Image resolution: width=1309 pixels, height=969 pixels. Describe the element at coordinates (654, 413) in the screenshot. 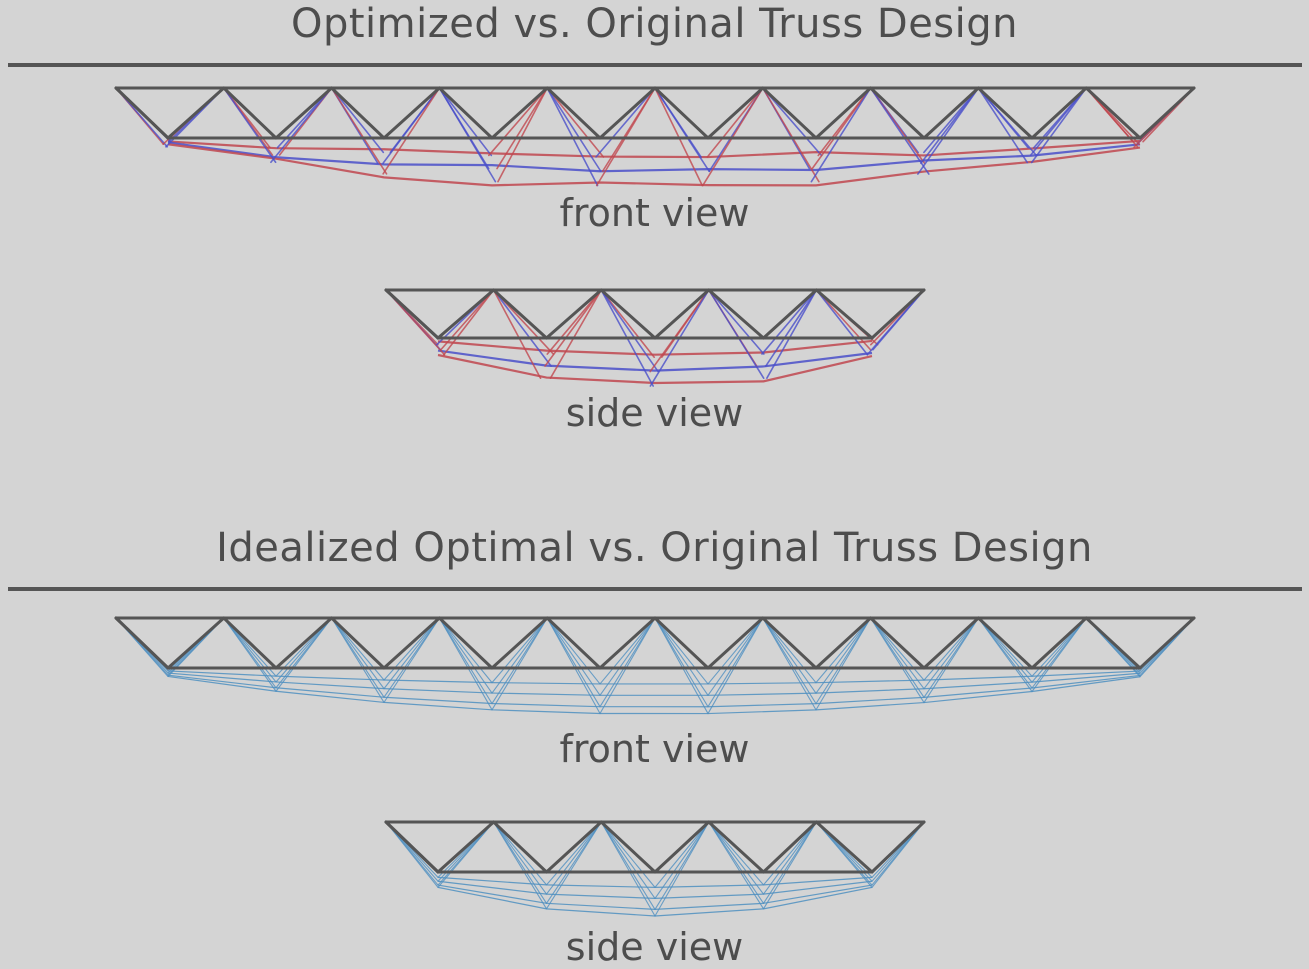

I see `side-view-caption: side view` at that location.